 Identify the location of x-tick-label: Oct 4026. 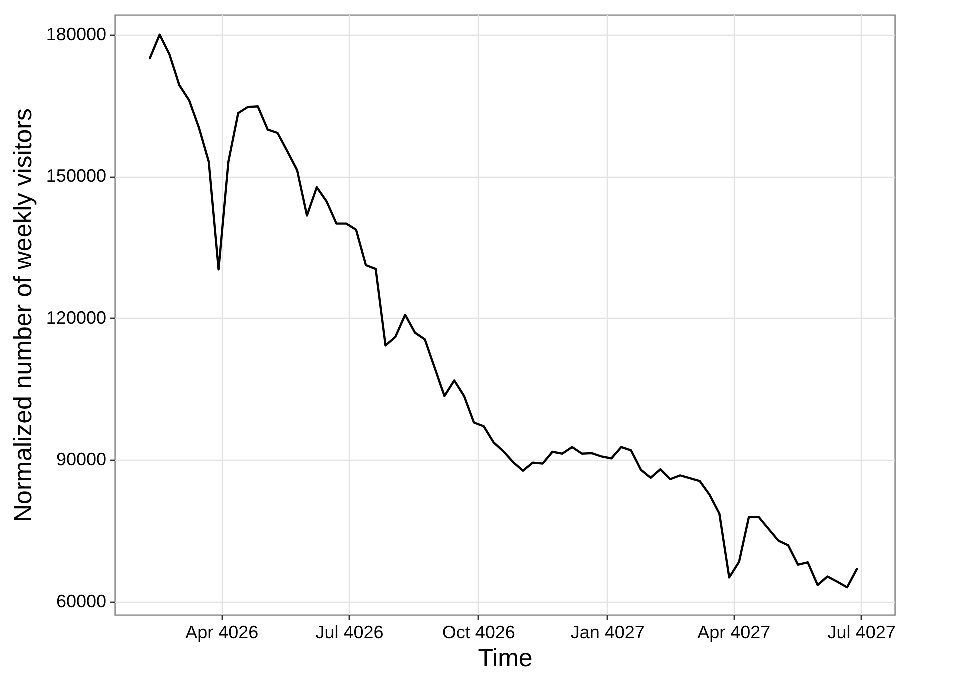
(479, 632).